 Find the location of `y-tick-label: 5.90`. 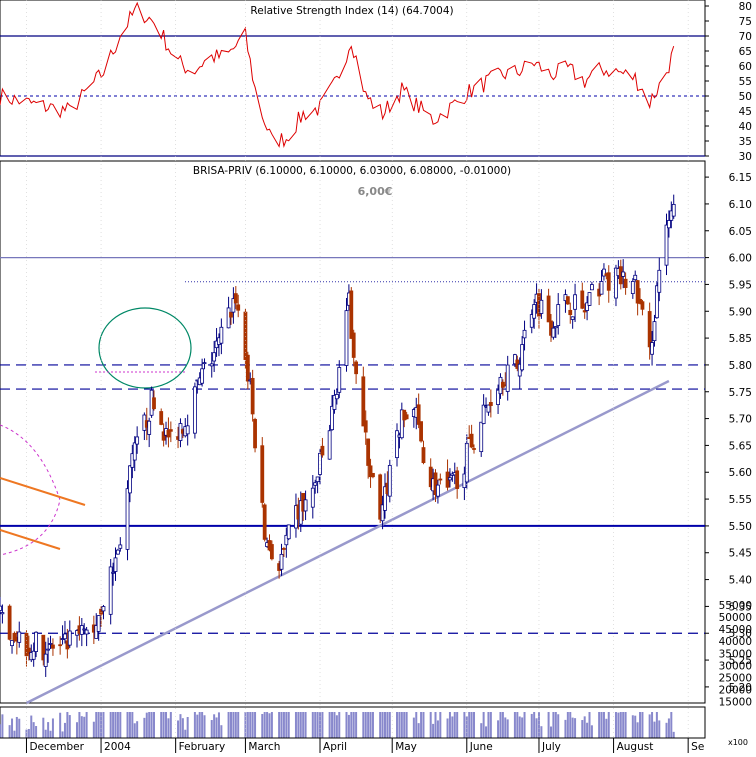

y-tick-label: 5.90 is located at coordinates (740, 312).